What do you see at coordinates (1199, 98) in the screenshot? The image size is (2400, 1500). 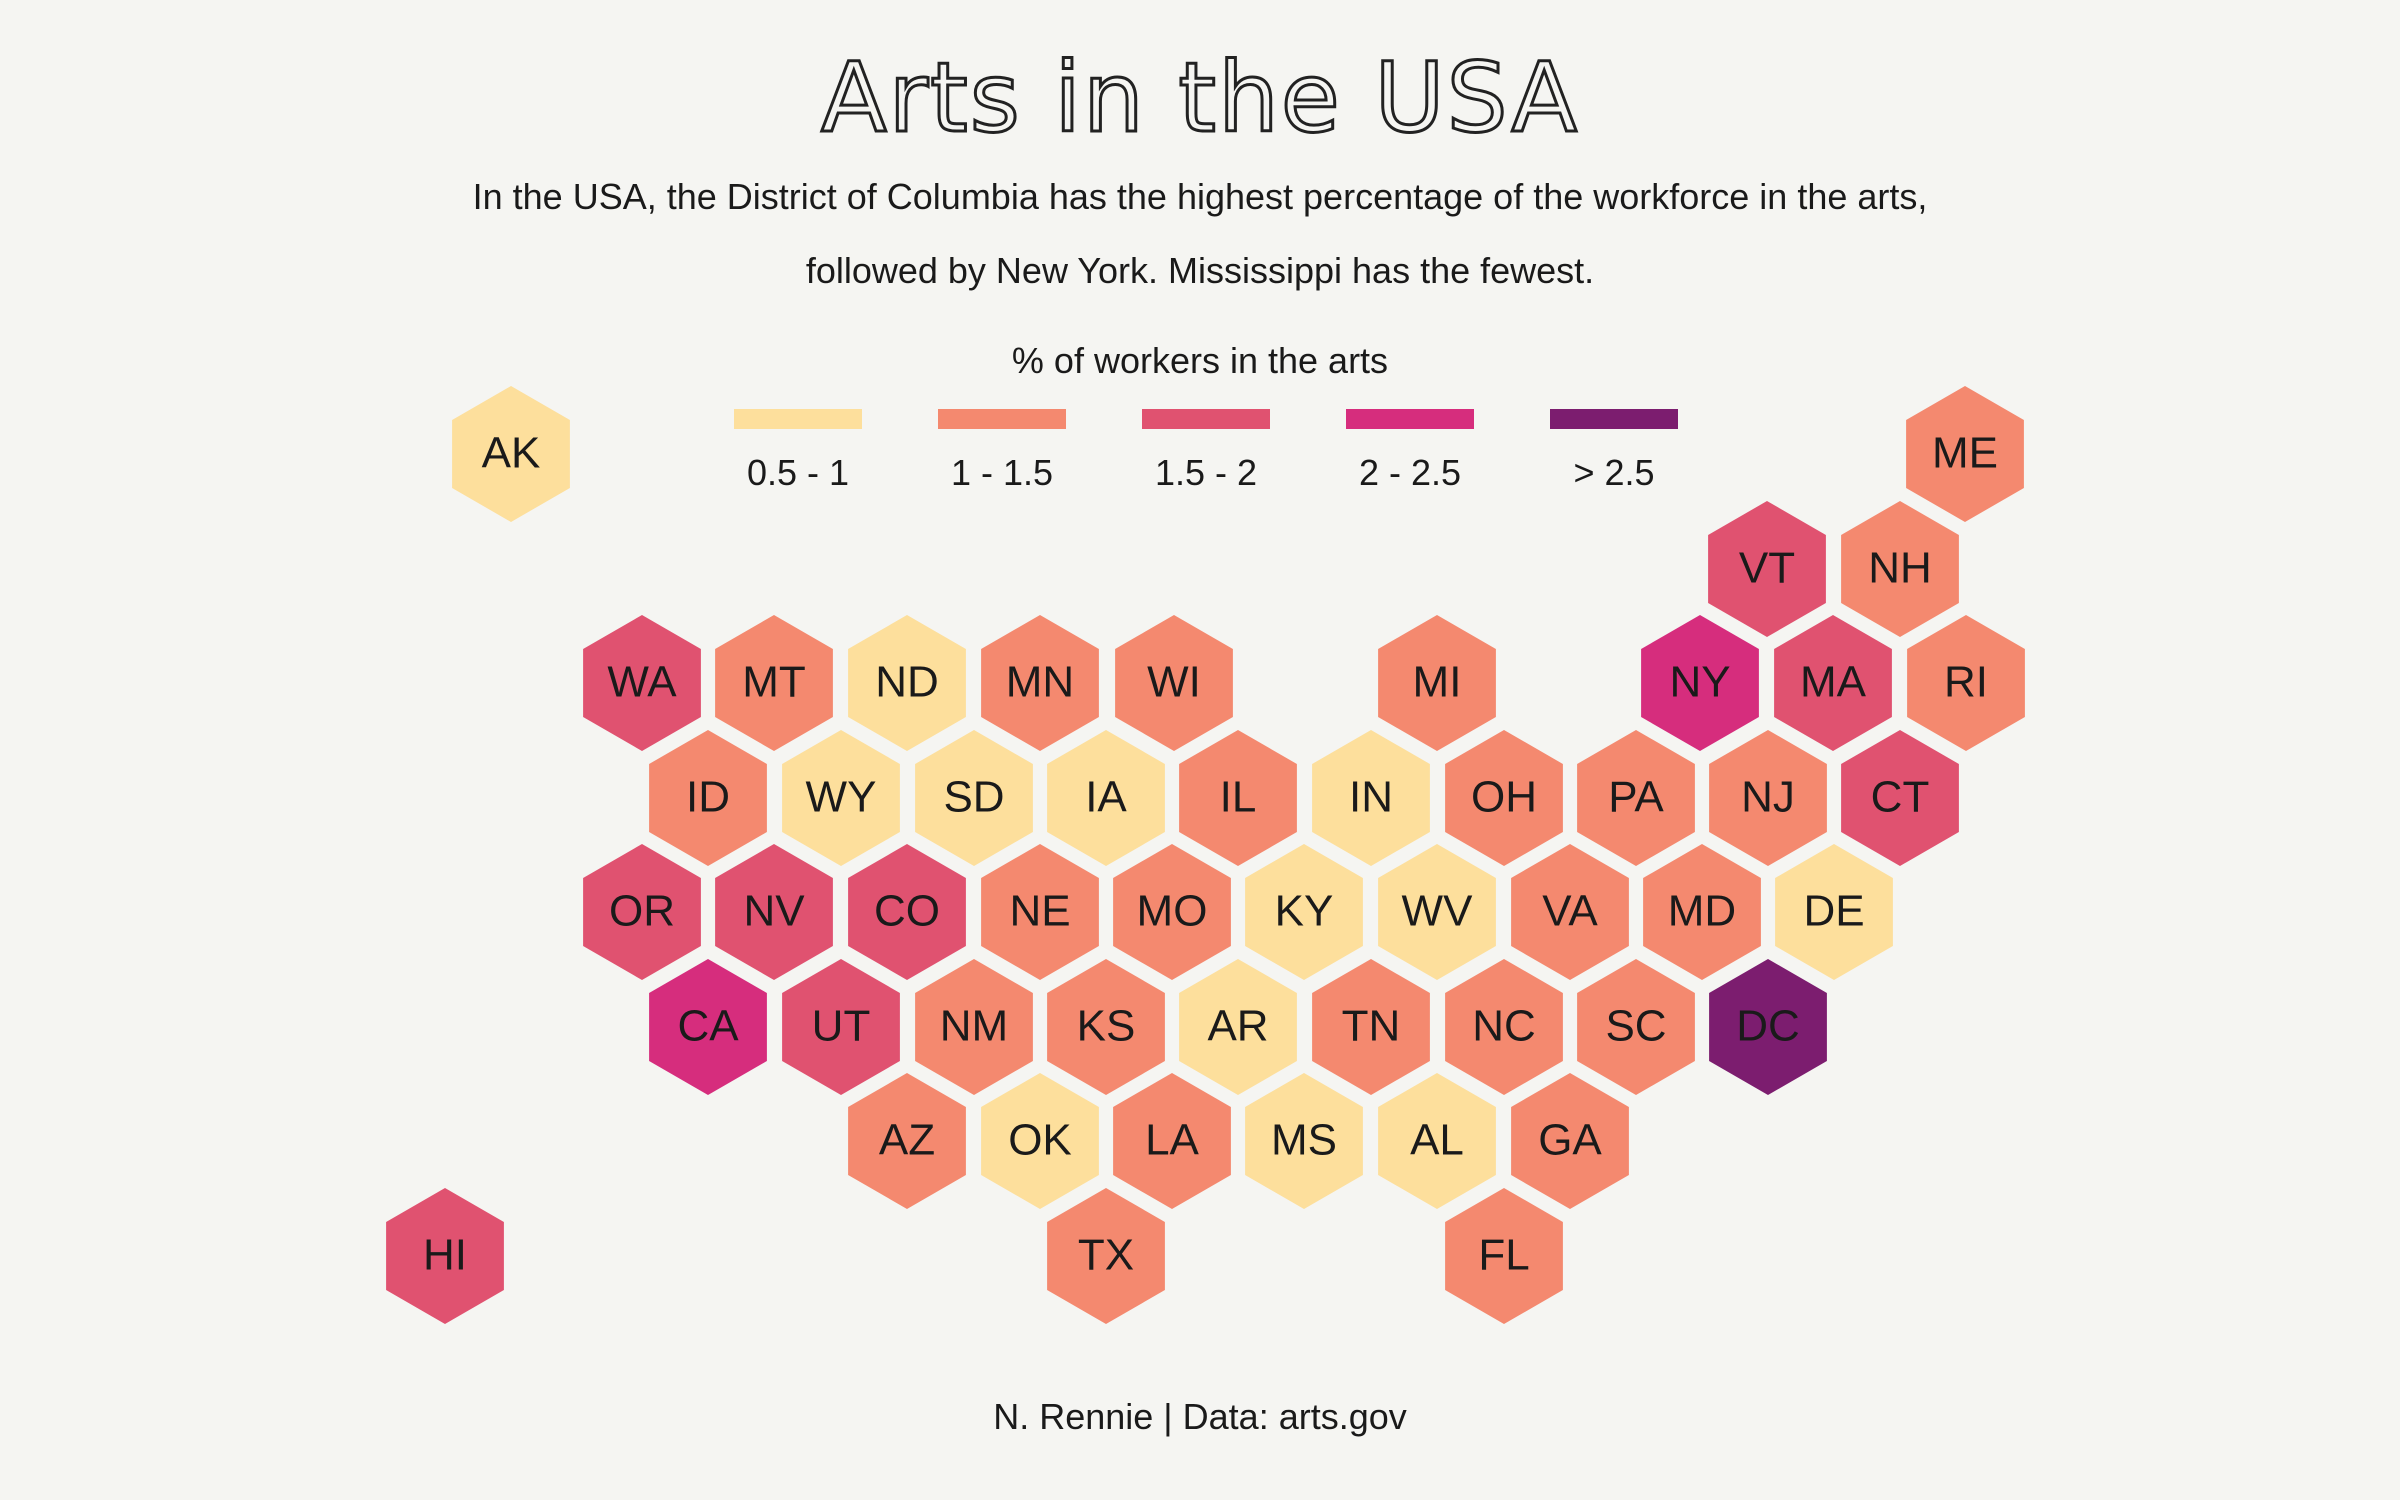 I see `chart-title: Arts in the USA` at bounding box center [1199, 98].